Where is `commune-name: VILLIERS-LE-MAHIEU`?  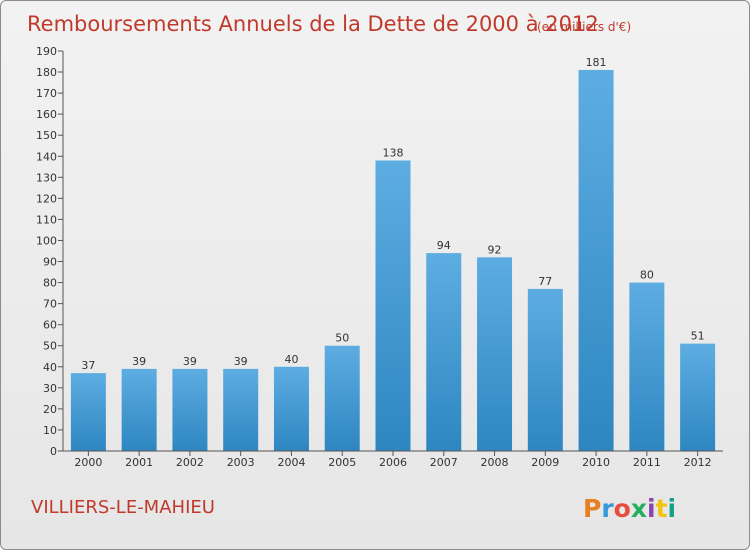
commune-name: VILLIERS-LE-MAHIEU is located at coordinates (123, 507).